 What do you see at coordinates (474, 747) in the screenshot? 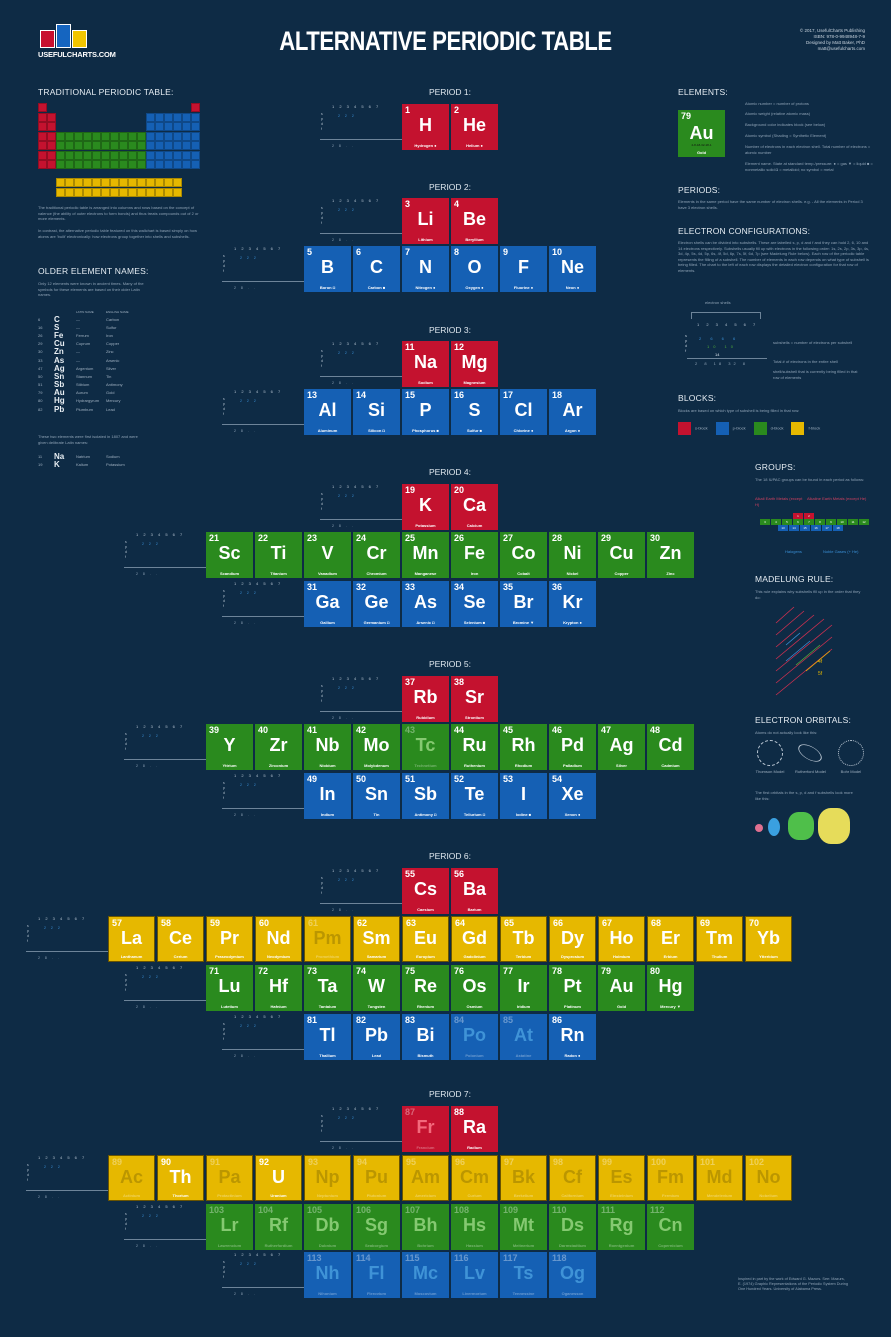
I see `element-tile-ru: 44 Ru Ruthenium` at bounding box center [474, 747].